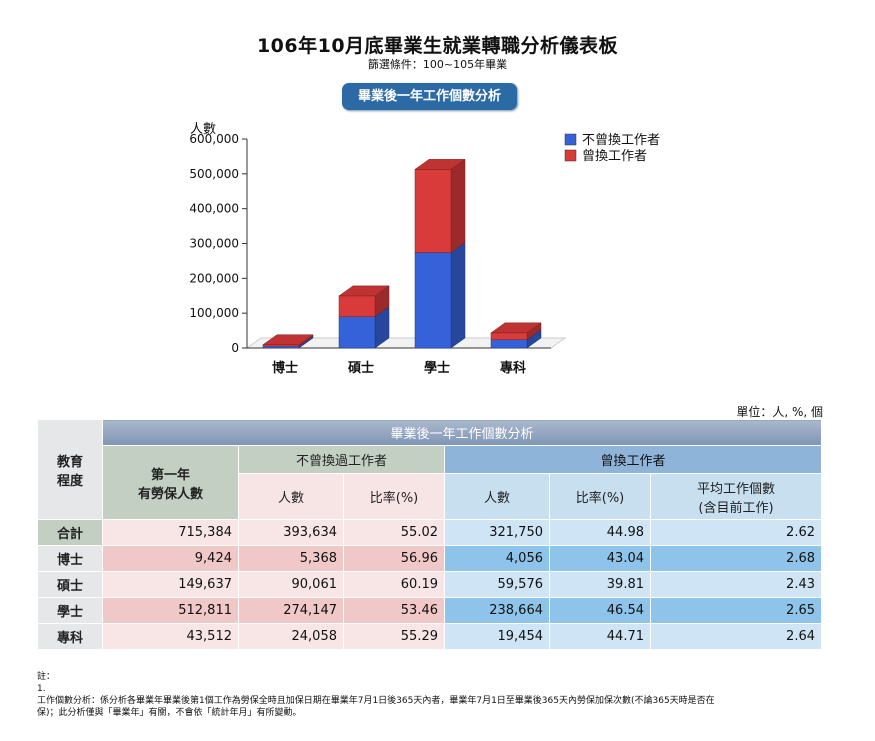 Image resolution: width=875 pixels, height=741 pixels. I want to click on y-axis-label: 人數, so click(203, 129).